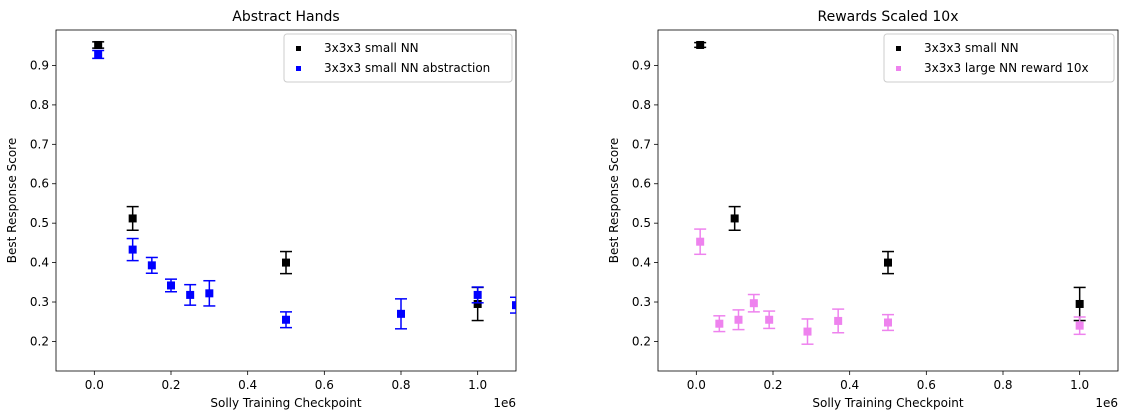  I want to click on legend: 3x3x3 small NN 3x3x3 large NN reward 10x, so click(999, 58).